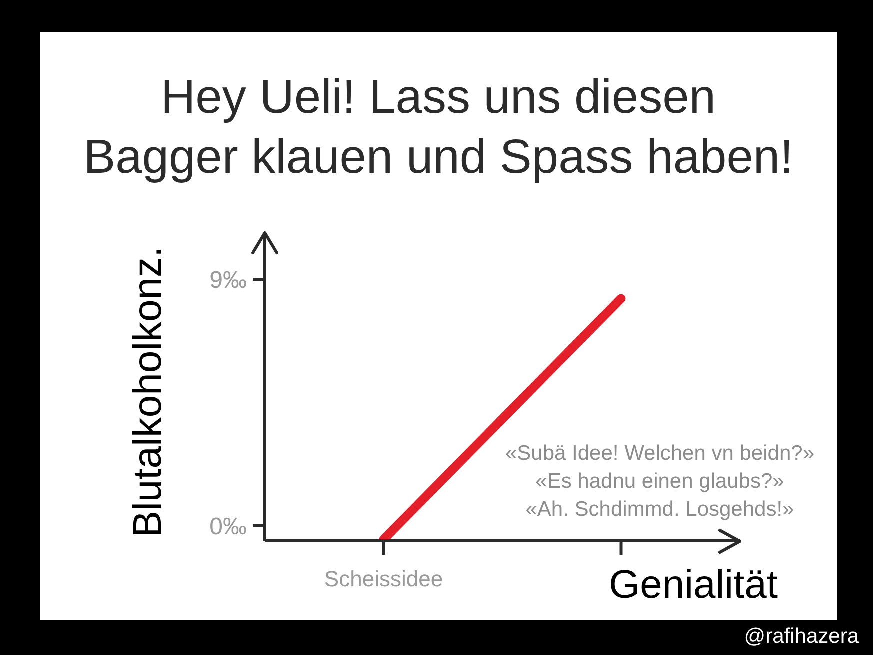 The image size is (873, 655). I want to click on chart-title: Hey Ueli! Lass uns diesen Bagger klauen und Spass haben!, so click(439, 128).